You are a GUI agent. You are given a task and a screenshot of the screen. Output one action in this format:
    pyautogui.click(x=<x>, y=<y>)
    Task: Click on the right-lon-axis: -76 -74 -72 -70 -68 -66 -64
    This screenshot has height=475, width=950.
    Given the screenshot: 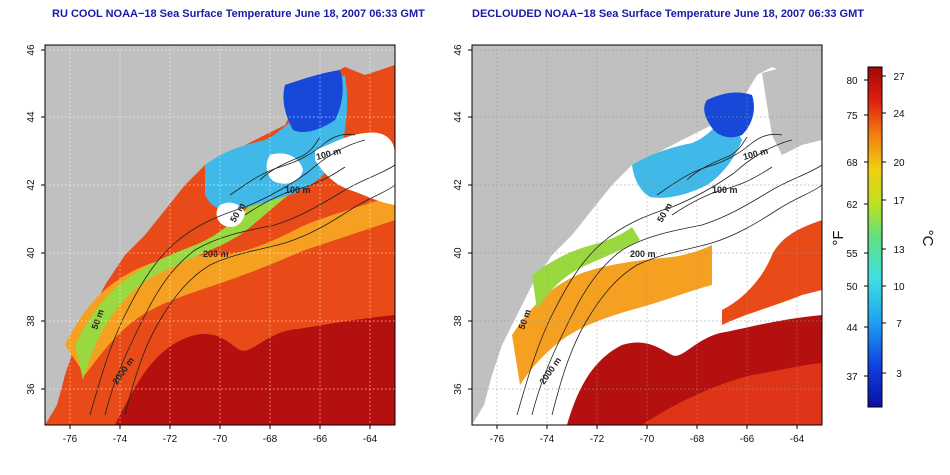 What is the action you would take?
    pyautogui.click(x=647, y=435)
    